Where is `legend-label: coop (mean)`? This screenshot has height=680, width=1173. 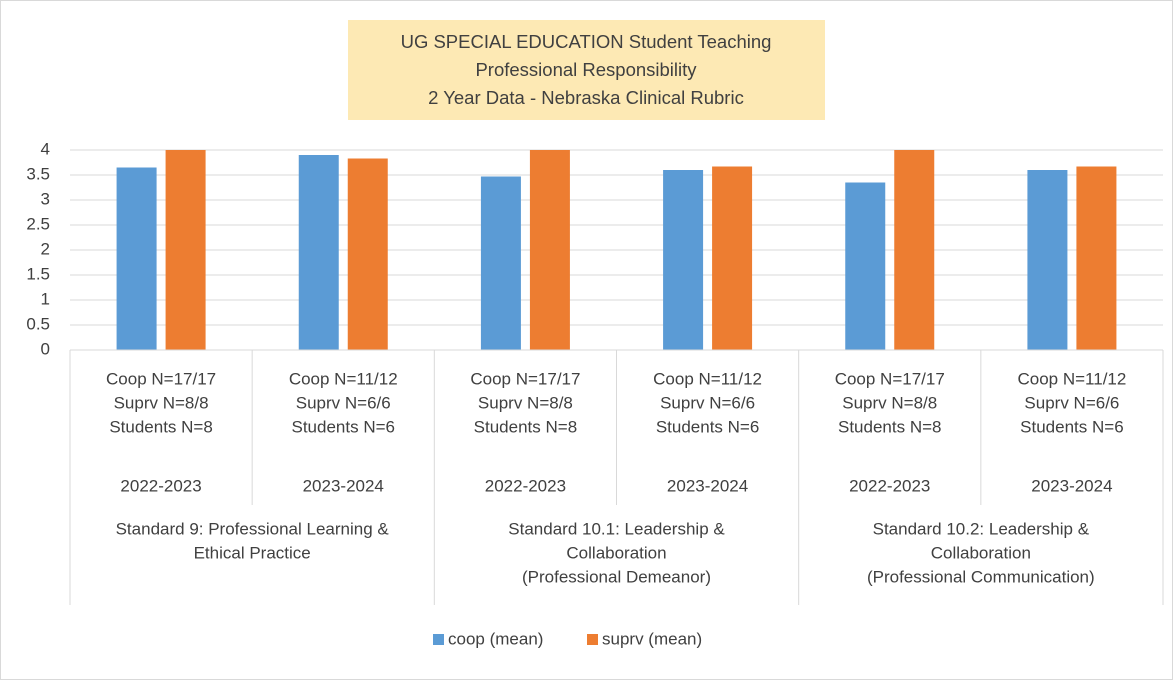
legend-label: coop (mean) is located at coordinates (495, 638).